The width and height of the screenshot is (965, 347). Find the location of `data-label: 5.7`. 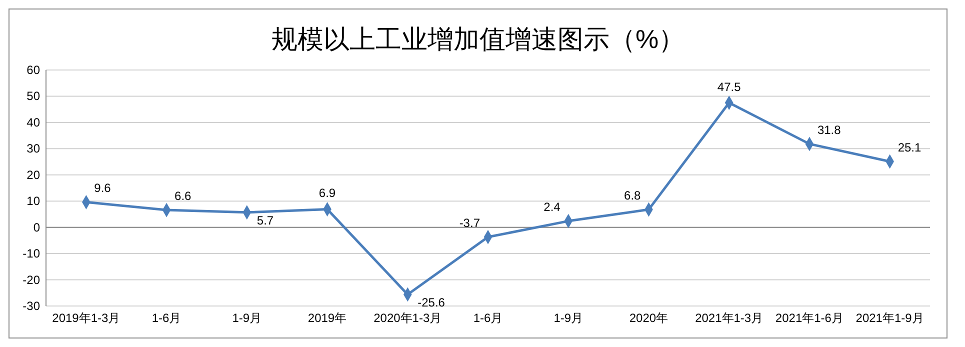

data-label: 5.7 is located at coordinates (265, 220).